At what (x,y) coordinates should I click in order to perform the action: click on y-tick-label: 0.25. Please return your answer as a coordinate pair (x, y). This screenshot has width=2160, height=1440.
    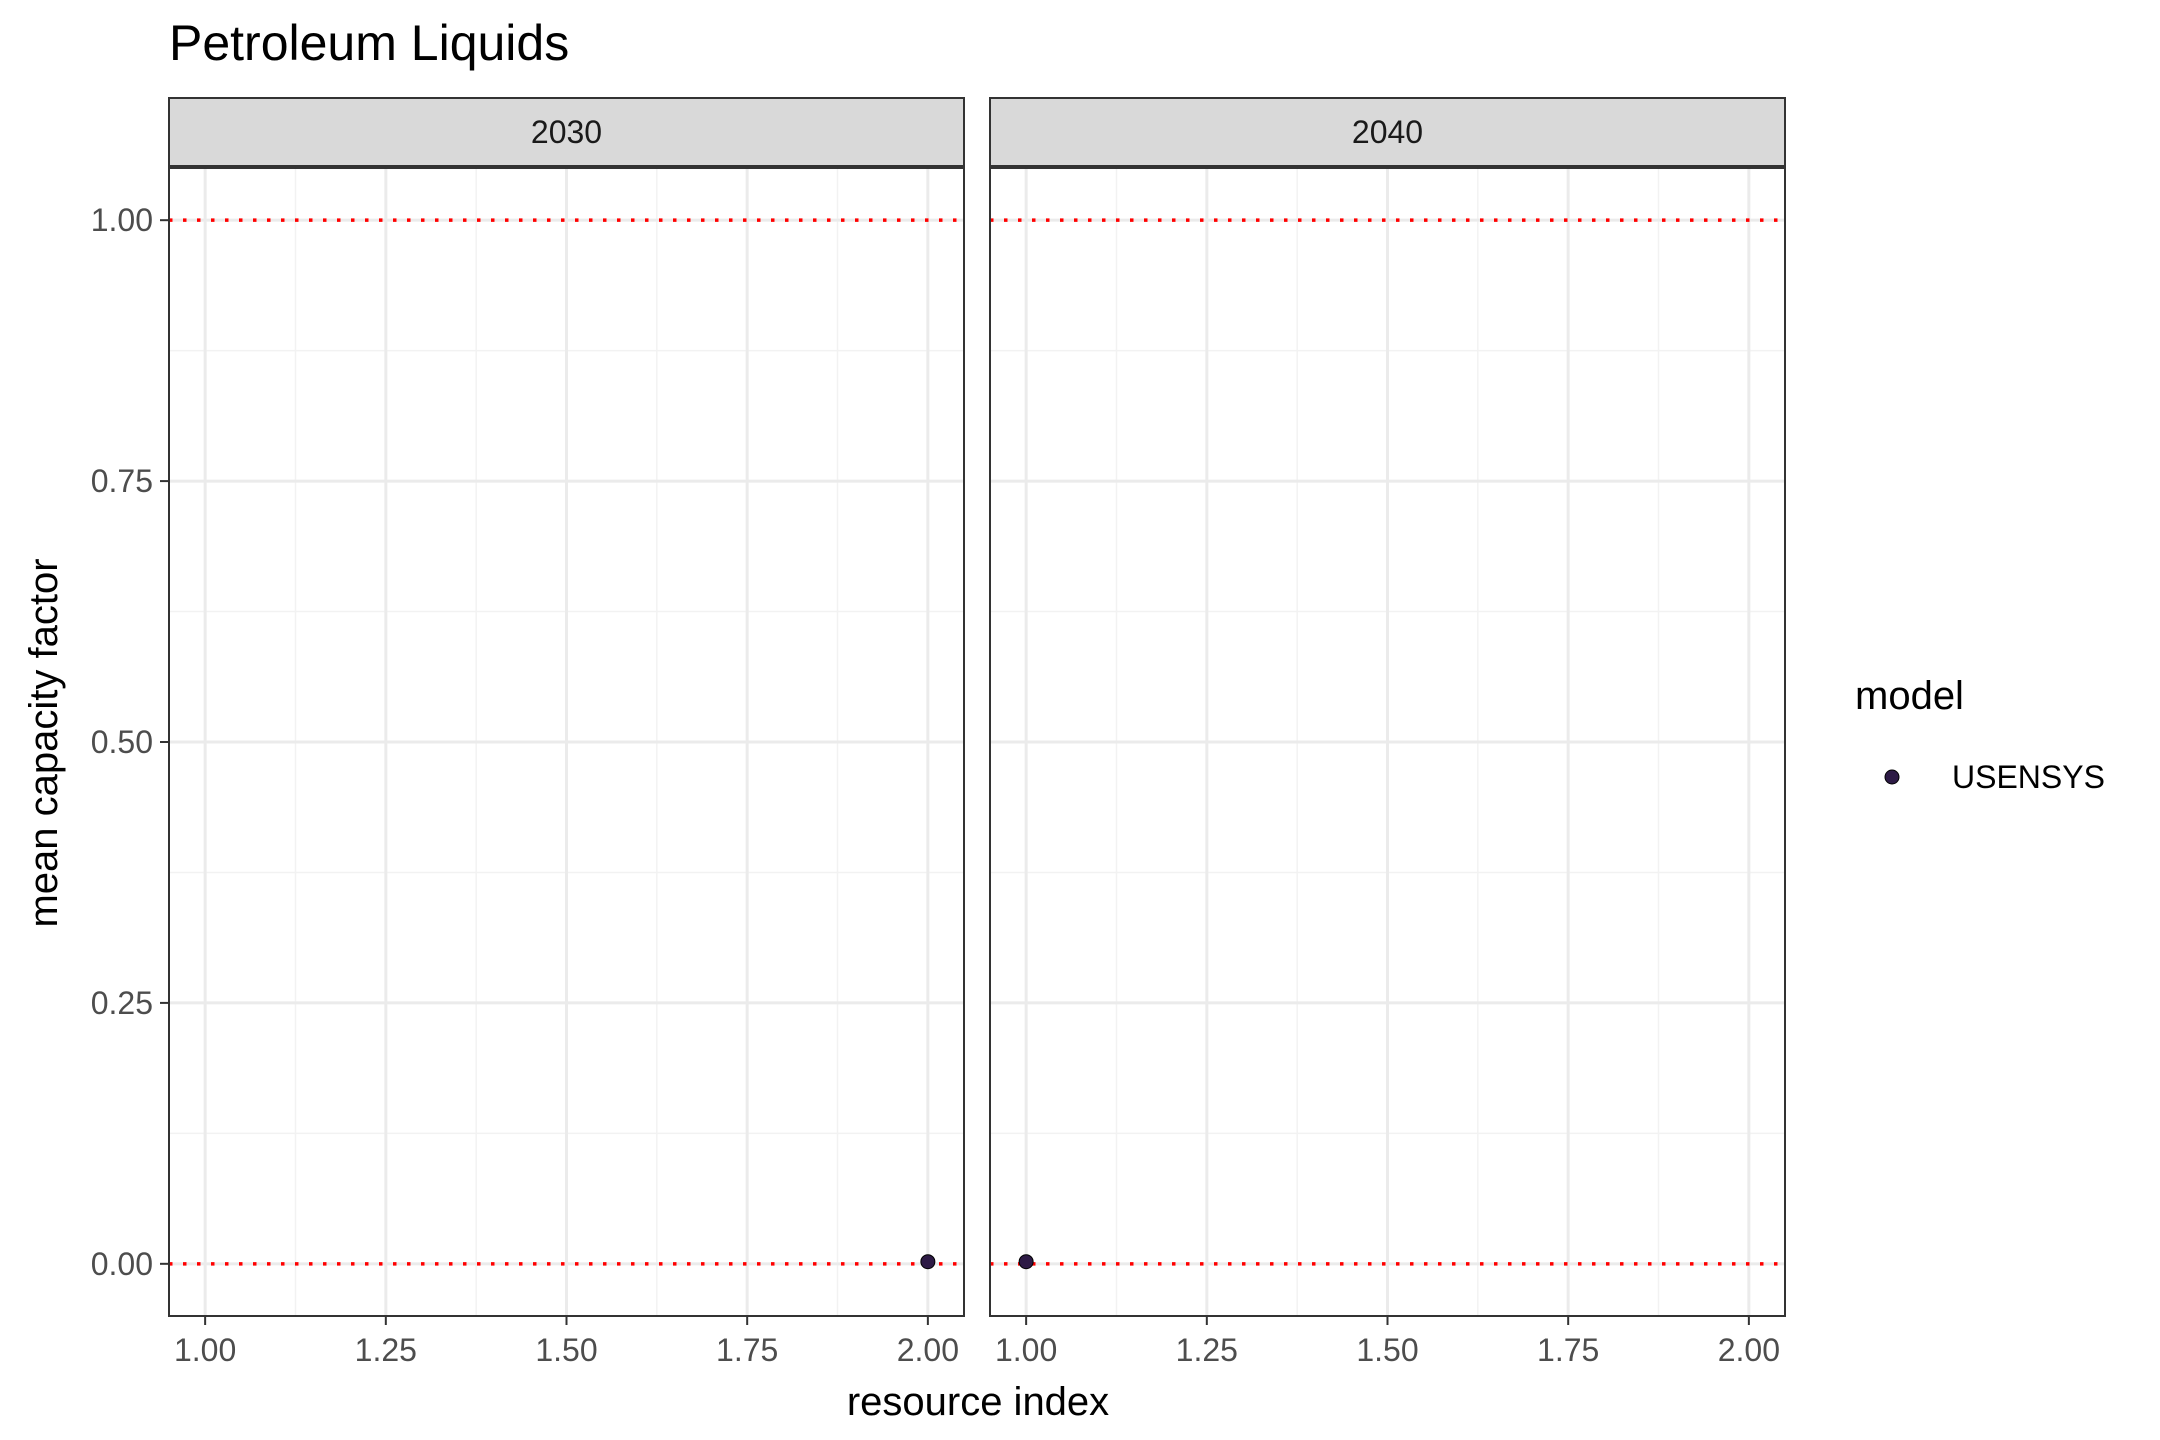
    Looking at the image, I should click on (122, 1003).